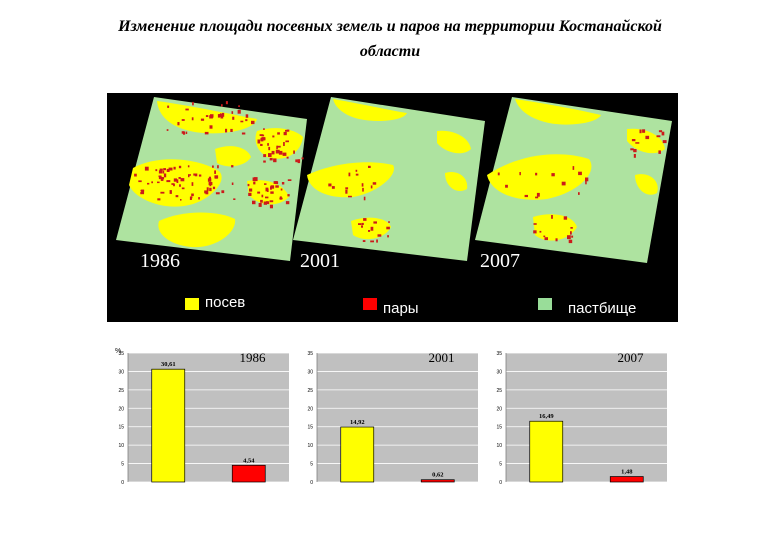  What do you see at coordinates (225, 302) in the screenshot?
I see `legend-label-crop: посев` at bounding box center [225, 302].